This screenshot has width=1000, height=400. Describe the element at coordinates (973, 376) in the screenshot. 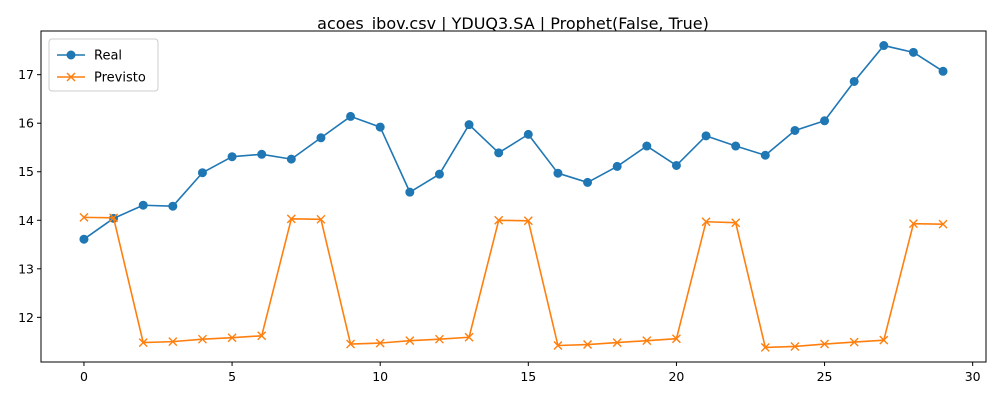

I see `x-tick-label: 30` at that location.